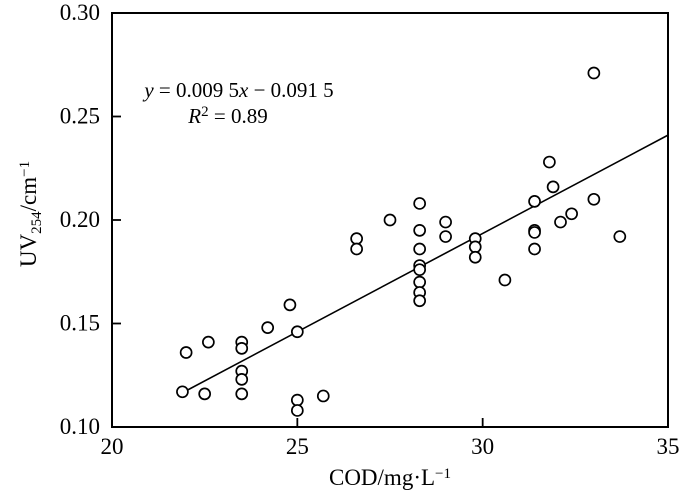 The height and width of the screenshot is (497, 700). I want to click on y-tick-label: 0.30, so click(80, 12).